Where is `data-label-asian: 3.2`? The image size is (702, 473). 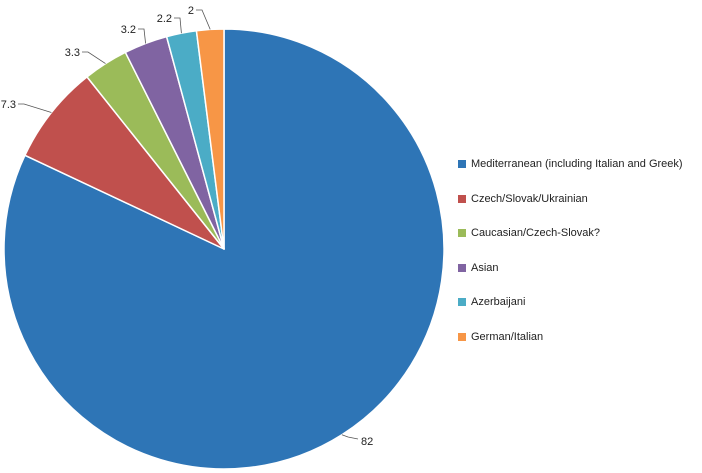 data-label-asian: 3.2 is located at coordinates (128, 30).